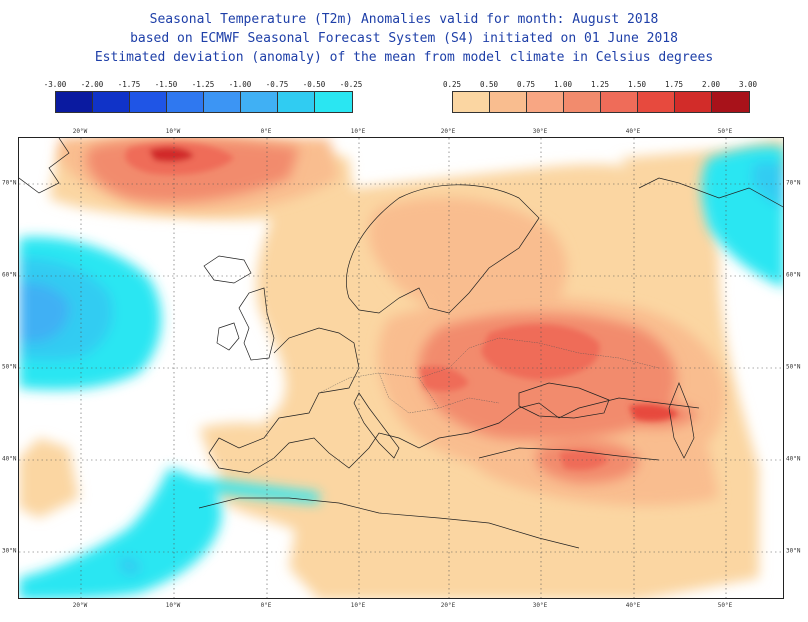 This screenshot has width=808, height=622. I want to click on longitude-tick-top: 0°E, so click(266, 131).